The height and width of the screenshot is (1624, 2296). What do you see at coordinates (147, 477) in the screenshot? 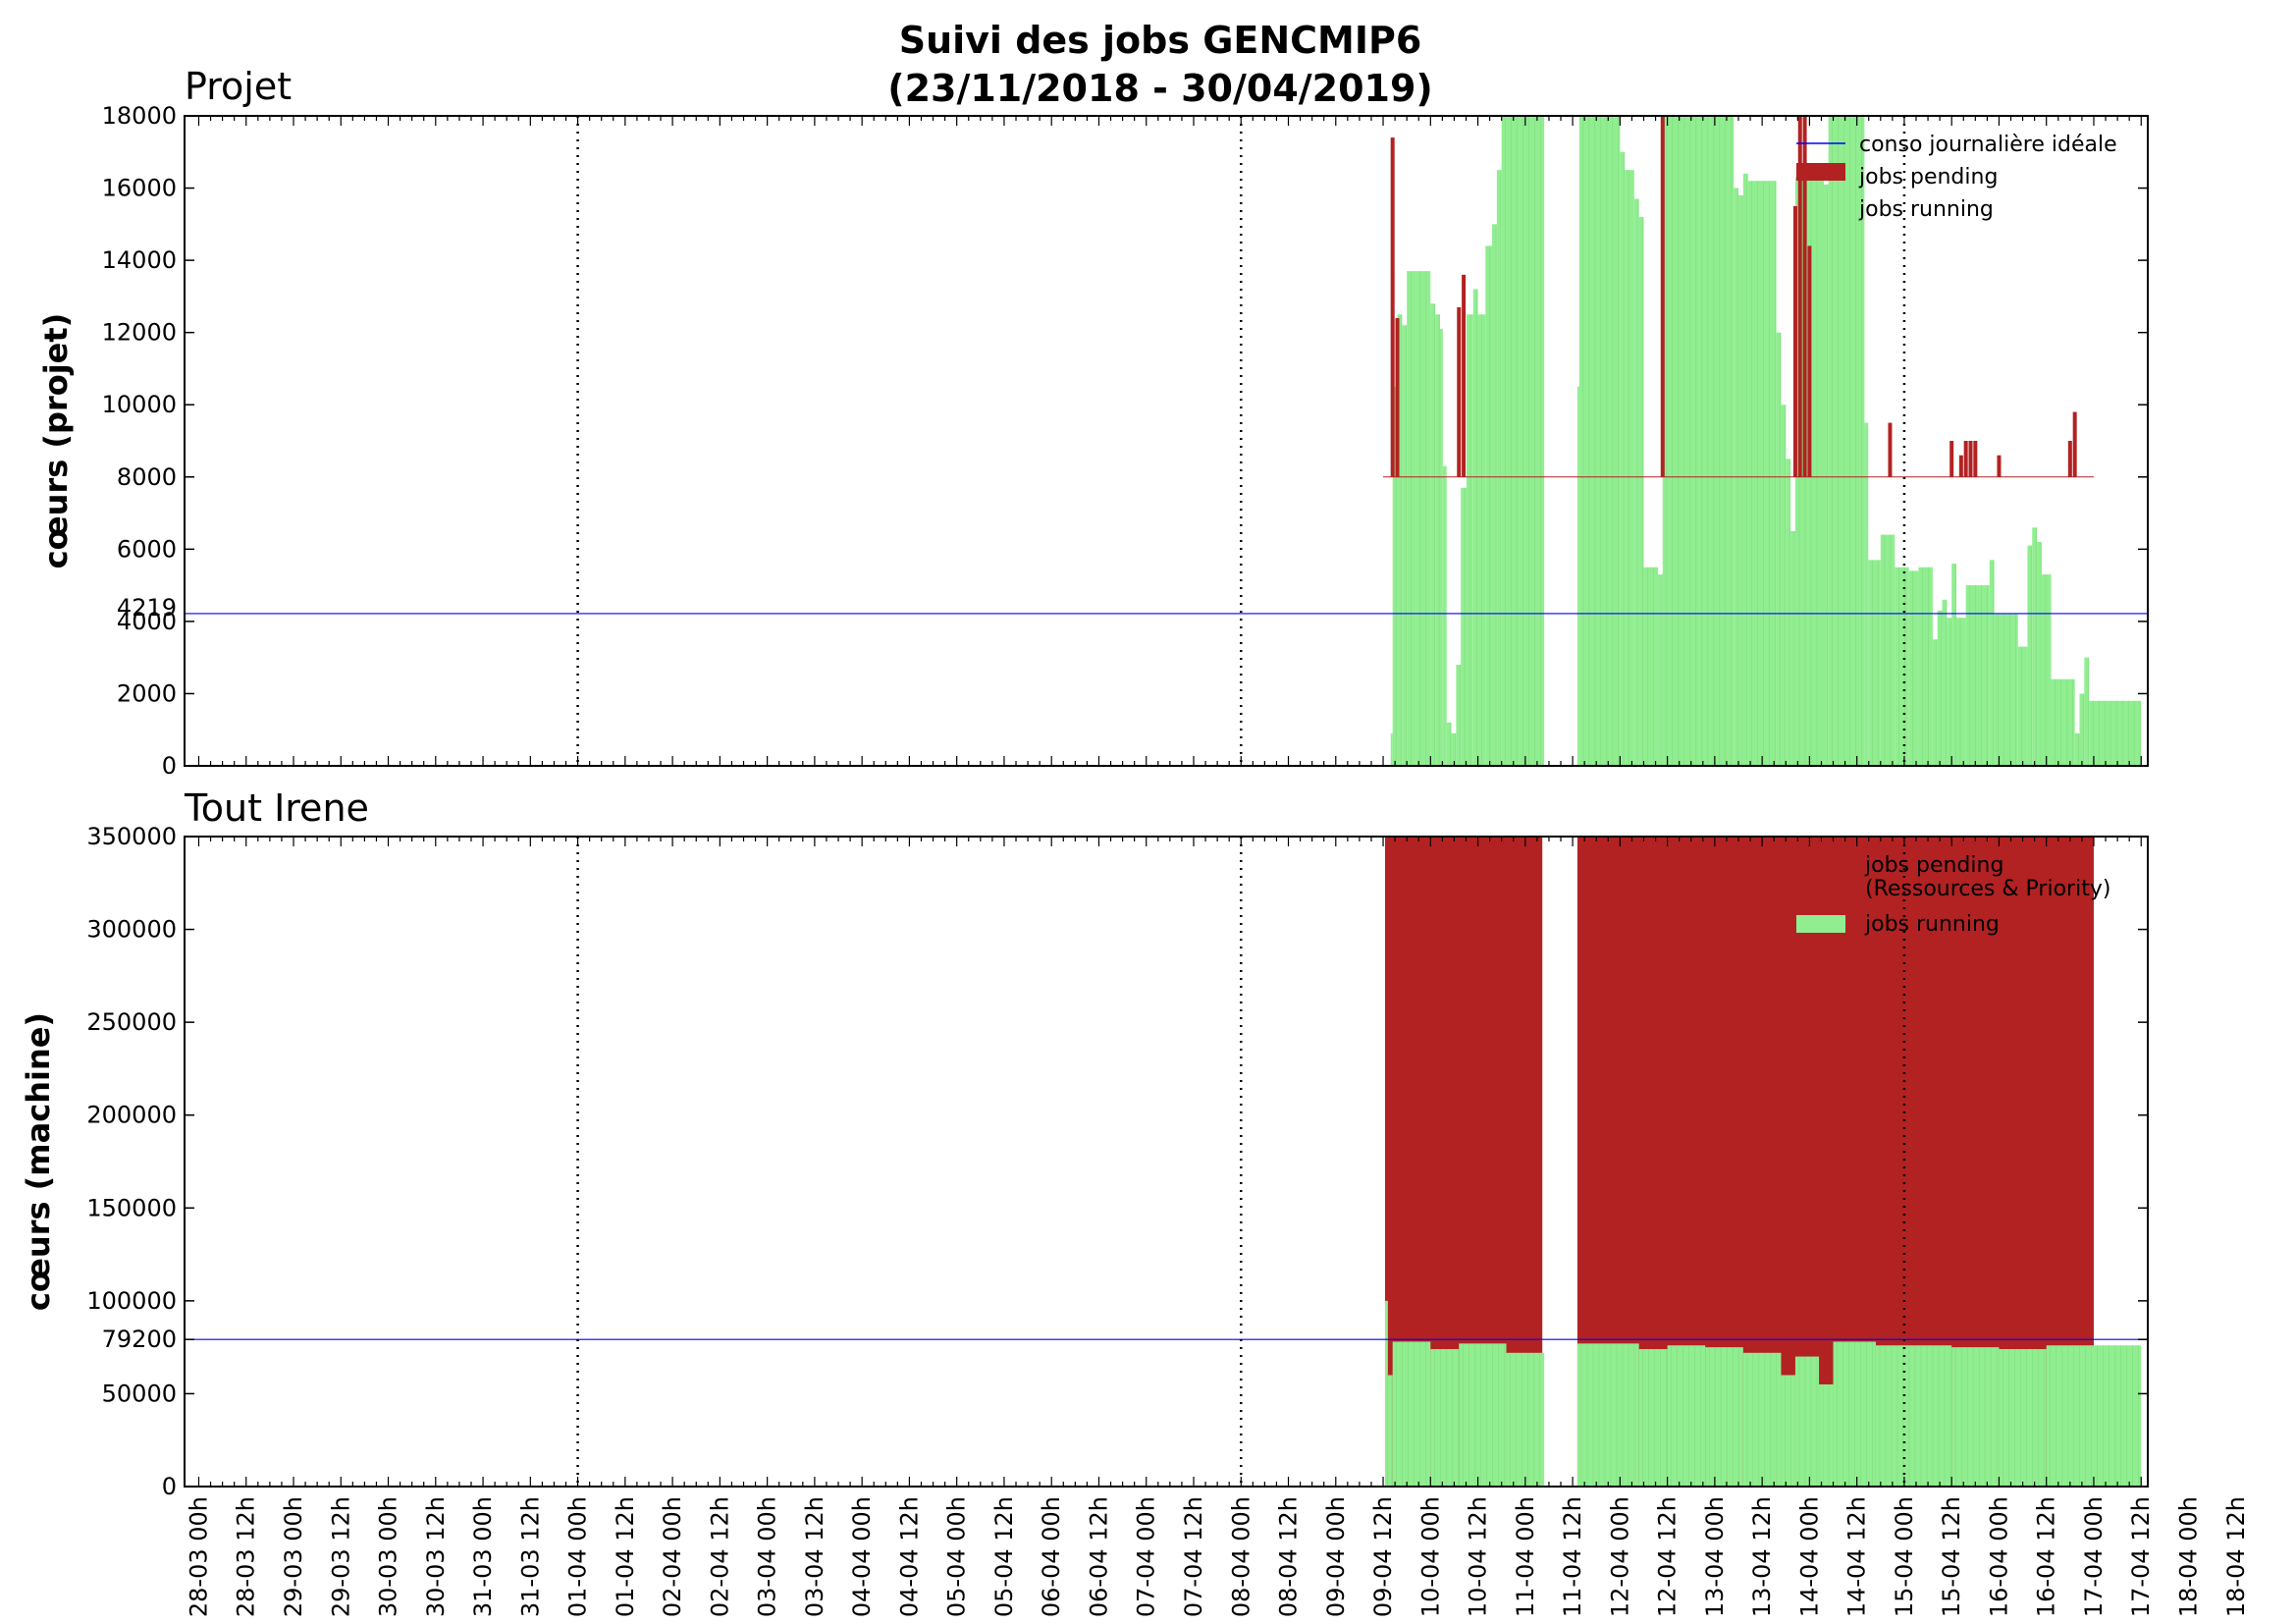
I see `y-tick-label: 8000` at bounding box center [147, 477].